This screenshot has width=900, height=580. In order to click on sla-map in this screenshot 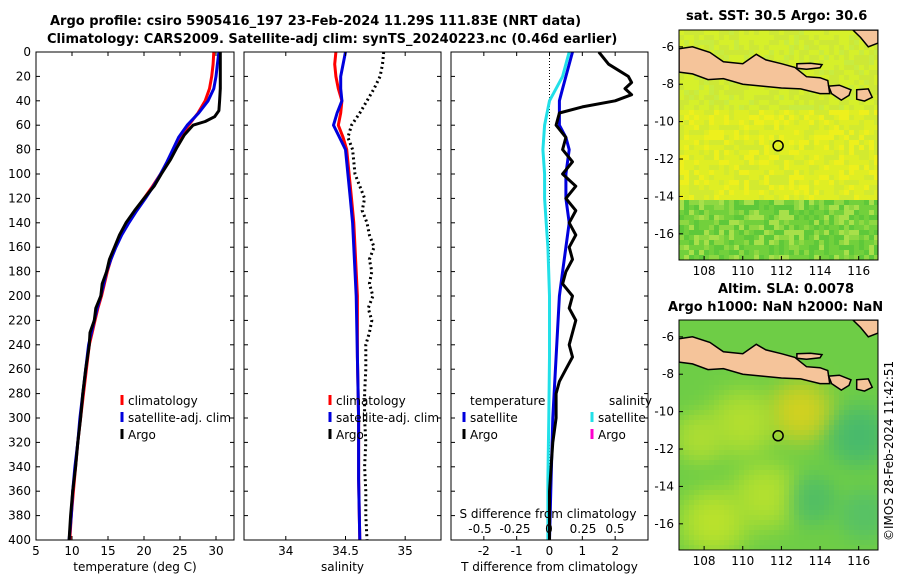, I will do `click(778, 435)`.